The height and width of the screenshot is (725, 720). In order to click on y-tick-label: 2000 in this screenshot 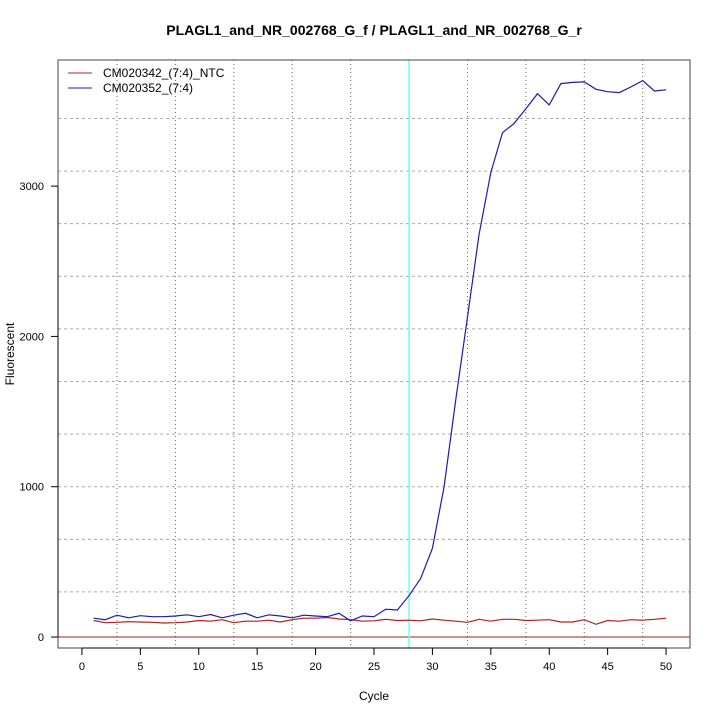, I will do `click(32, 337)`.